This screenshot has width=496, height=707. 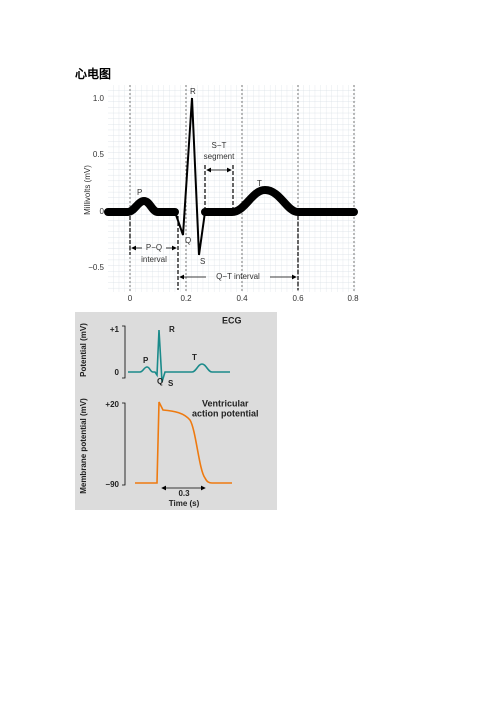 I want to click on y-tick-label: +20, so click(x=112, y=404).